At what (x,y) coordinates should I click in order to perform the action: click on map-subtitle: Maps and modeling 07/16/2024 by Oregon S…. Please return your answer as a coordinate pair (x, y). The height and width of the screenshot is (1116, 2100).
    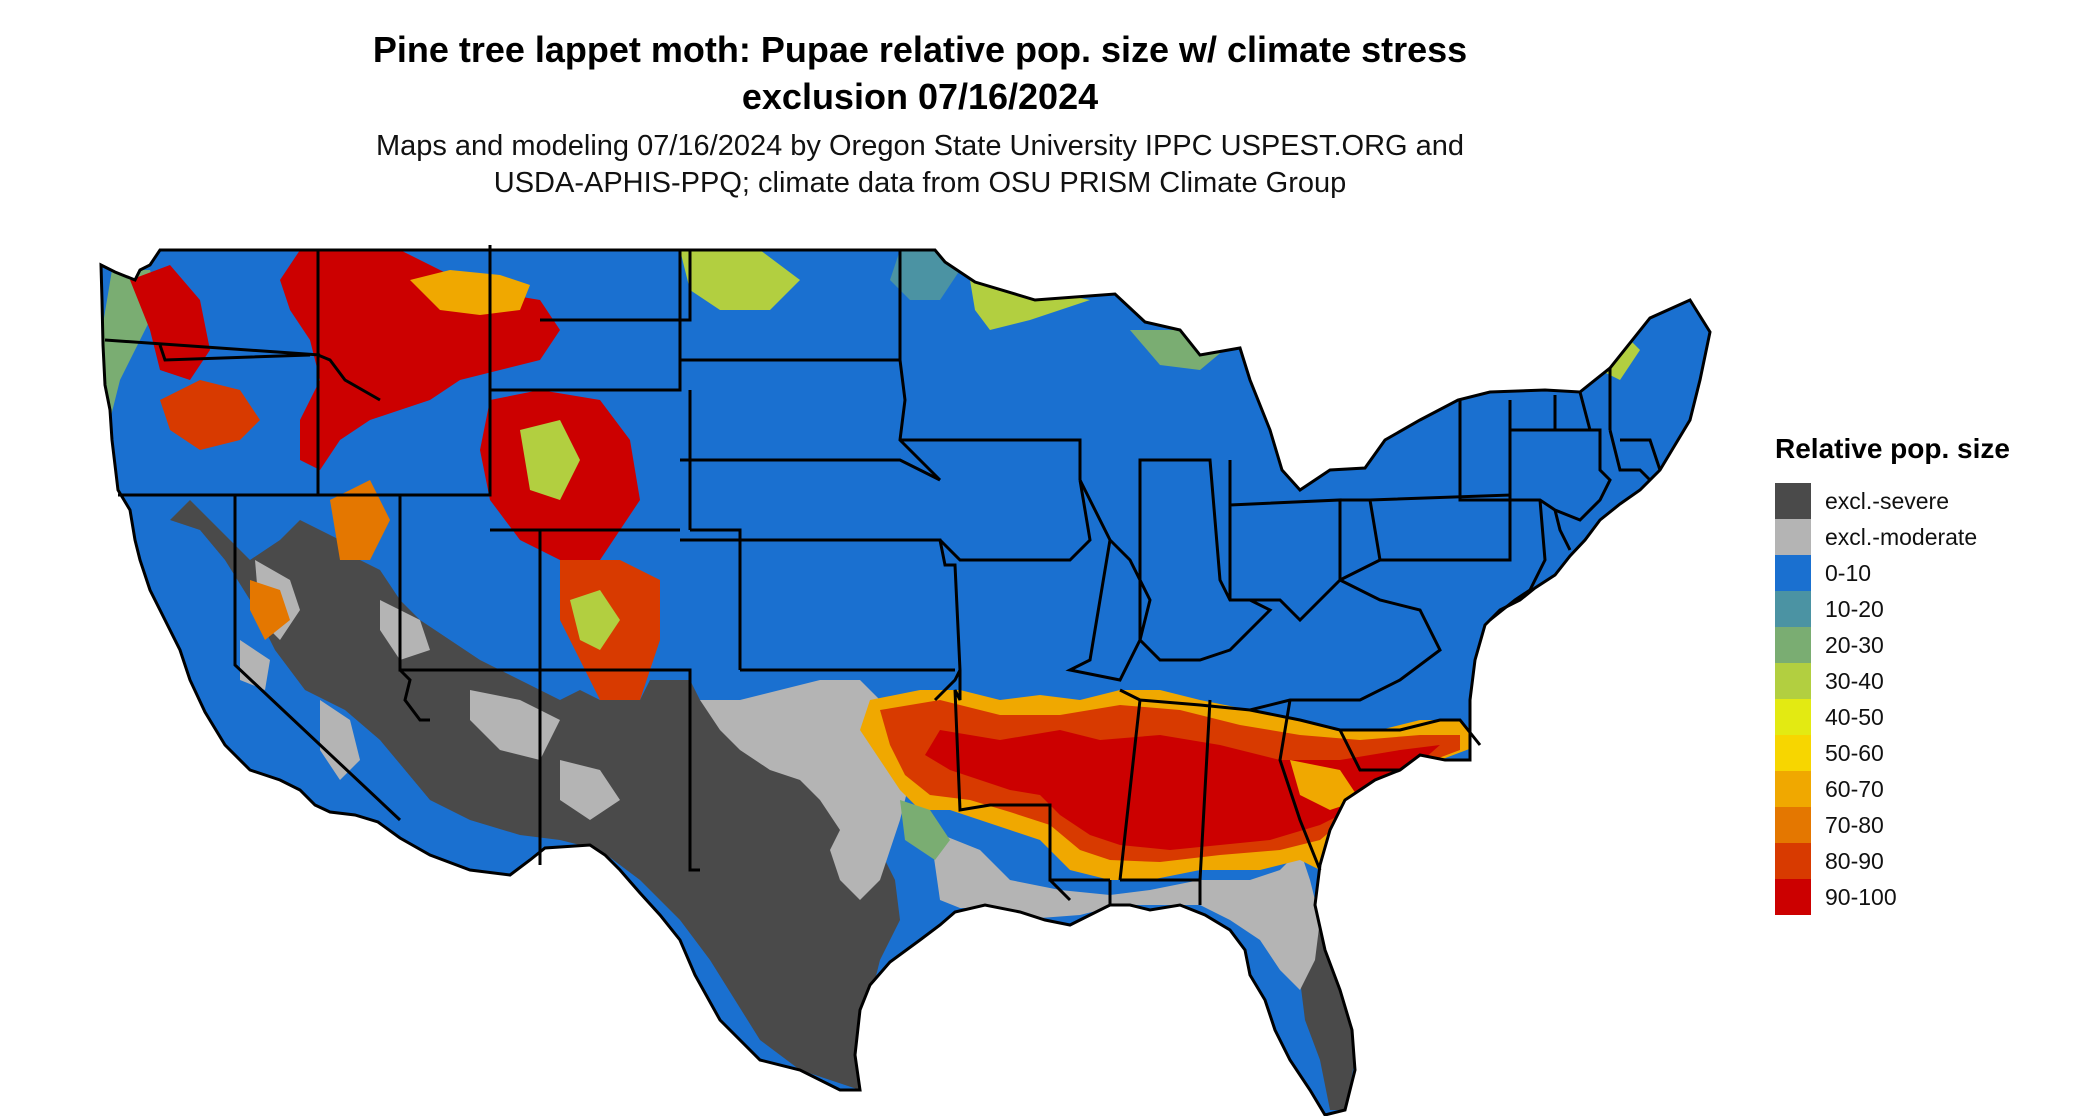
    Looking at the image, I should click on (920, 165).